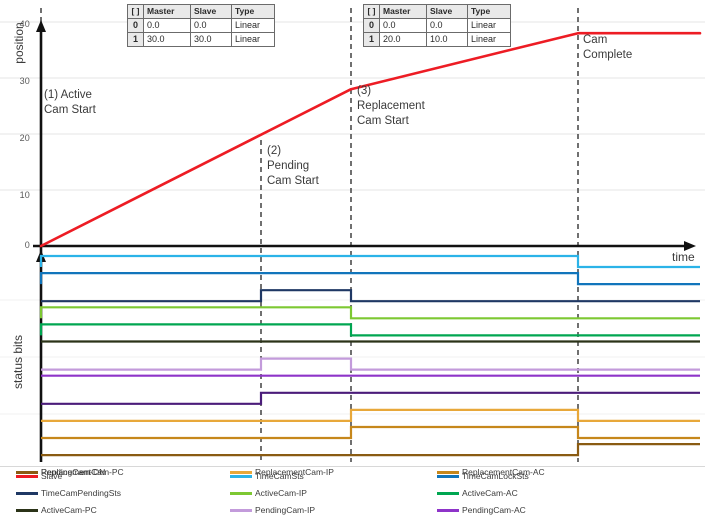 The width and height of the screenshot is (705, 523). I want to click on legend-label: ReplacementCam-PC, so click(82, 472).